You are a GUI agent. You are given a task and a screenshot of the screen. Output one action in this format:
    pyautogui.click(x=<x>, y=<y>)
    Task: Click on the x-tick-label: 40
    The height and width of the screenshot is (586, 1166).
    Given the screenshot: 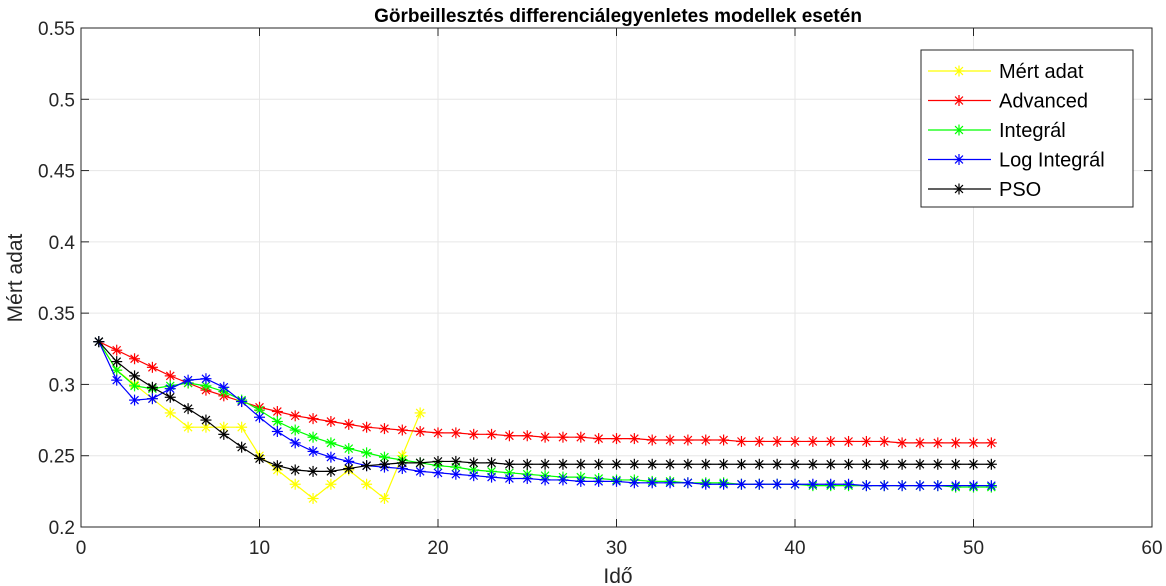 What is the action you would take?
    pyautogui.click(x=794, y=548)
    